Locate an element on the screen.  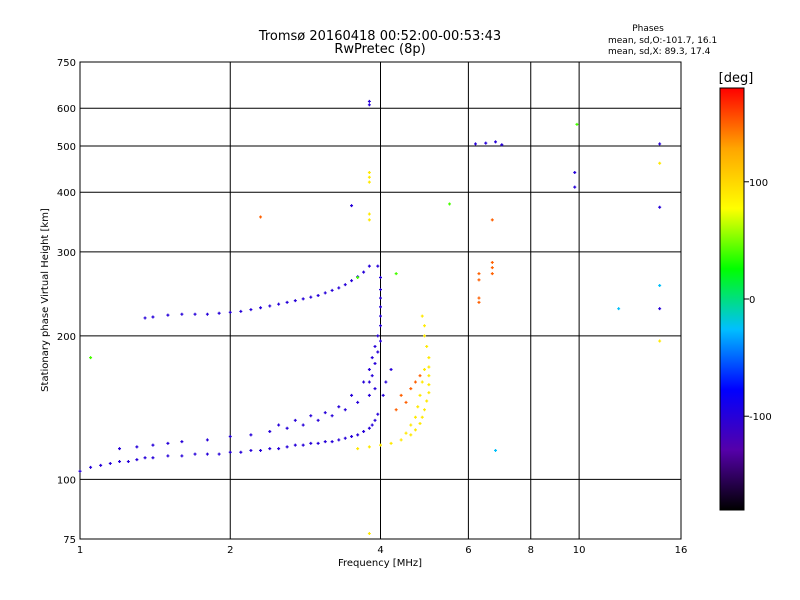
y-tick-label: 600 is located at coordinates (66, 109).